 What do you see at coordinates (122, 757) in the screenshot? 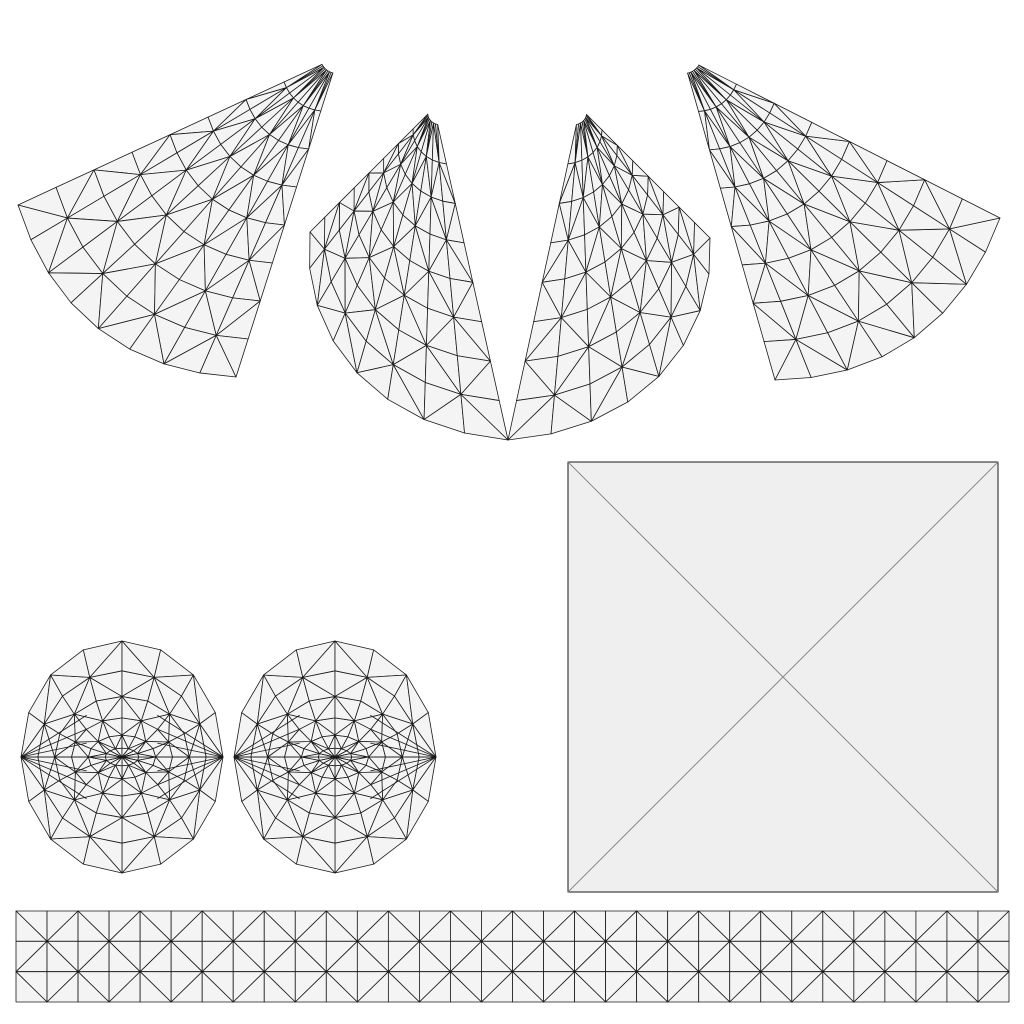
I see `uv-island-disc-left` at bounding box center [122, 757].